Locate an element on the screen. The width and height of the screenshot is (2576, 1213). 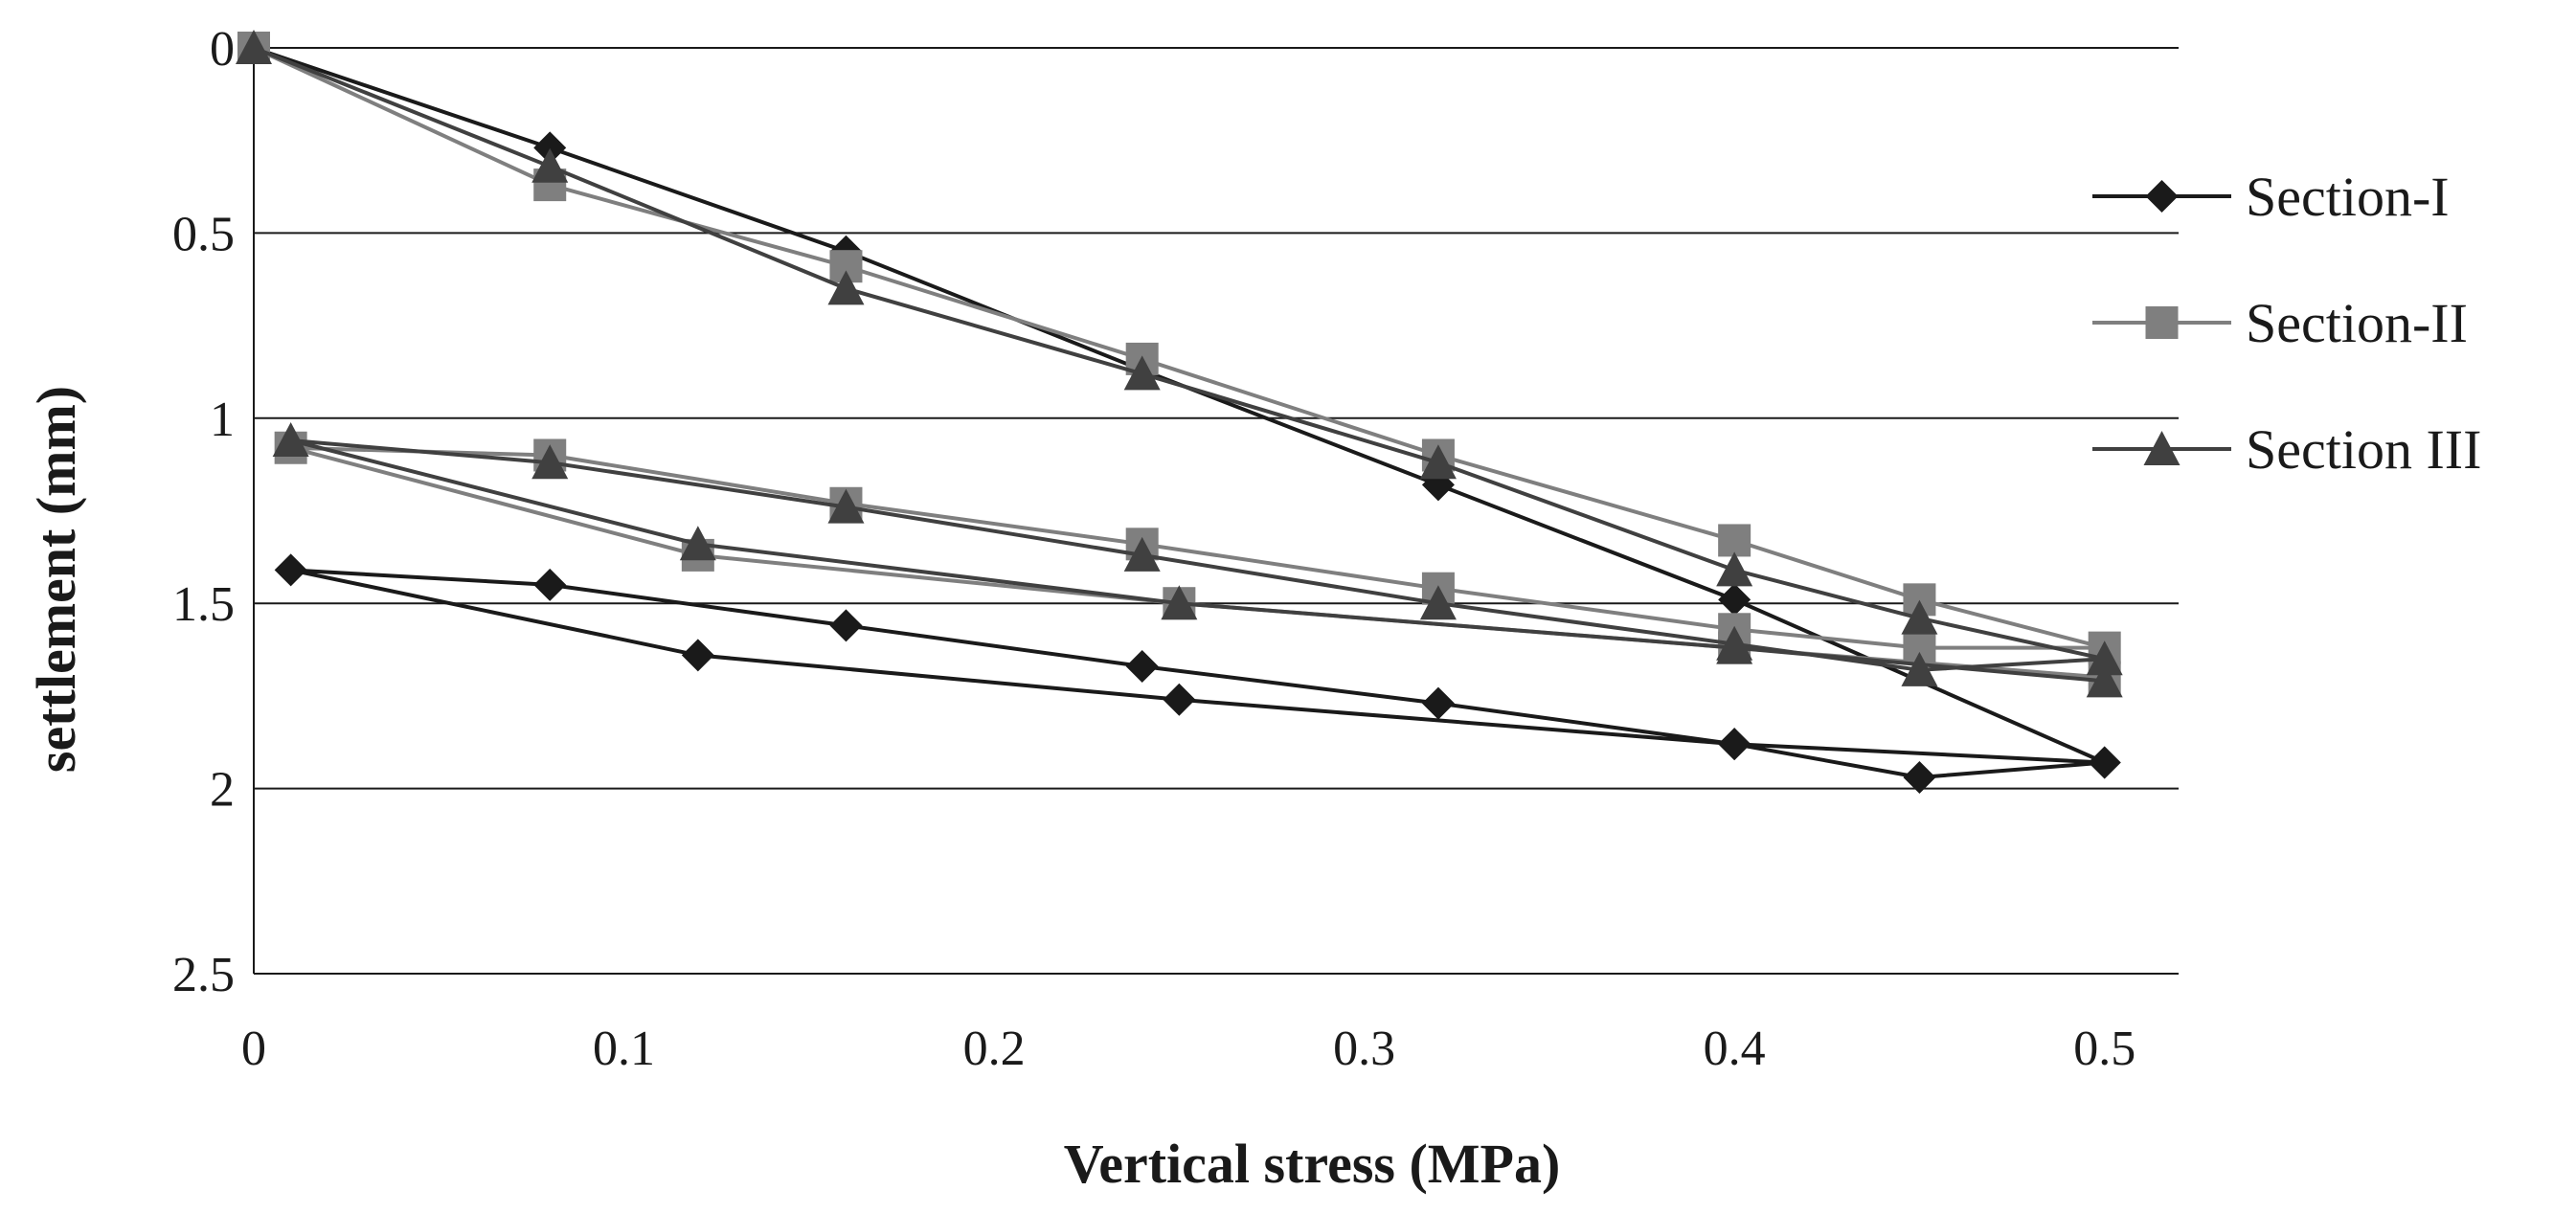
x-tick-labels: 0 0.1 0.2 0.3 0.4 0.5 is located at coordinates (1188, 1049).